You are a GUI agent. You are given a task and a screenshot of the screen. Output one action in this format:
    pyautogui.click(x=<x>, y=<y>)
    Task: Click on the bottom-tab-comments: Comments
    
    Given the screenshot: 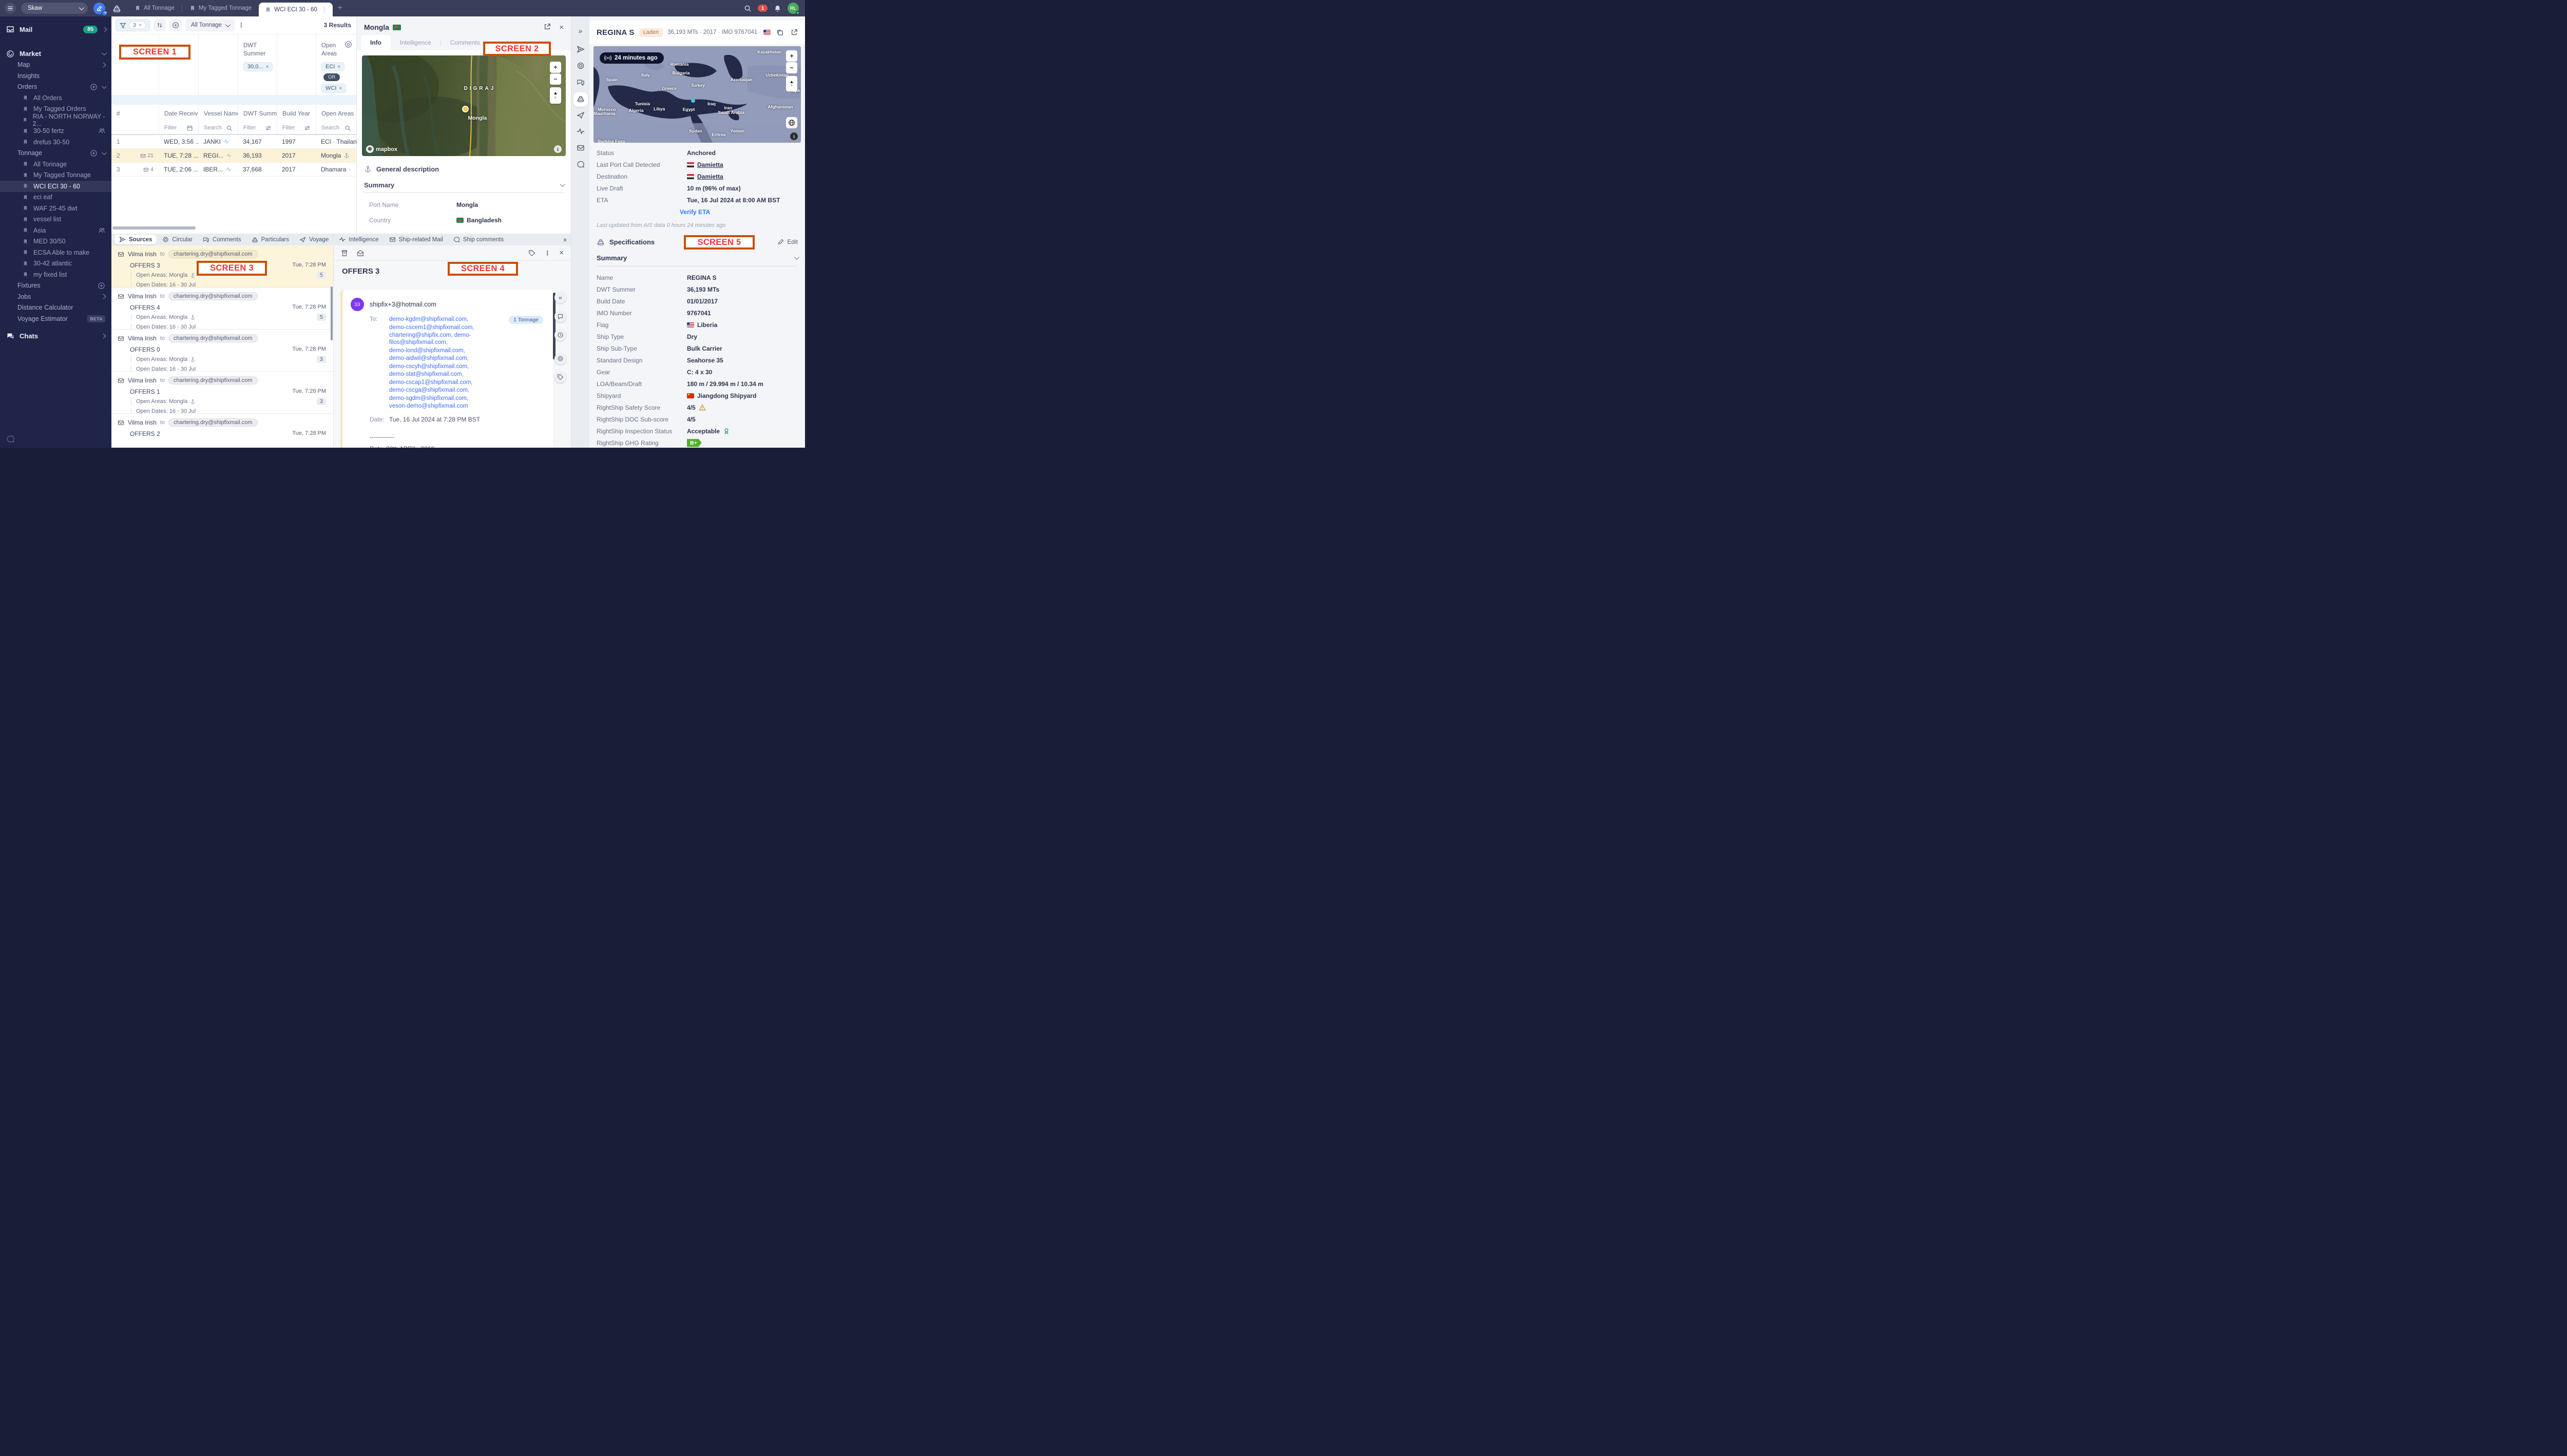 What is the action you would take?
    pyautogui.click(x=222, y=239)
    